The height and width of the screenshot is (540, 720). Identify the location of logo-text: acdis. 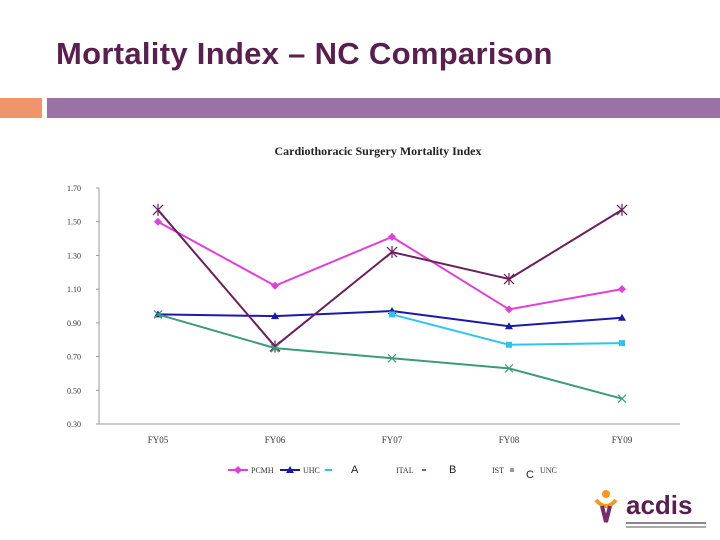
(659, 505).